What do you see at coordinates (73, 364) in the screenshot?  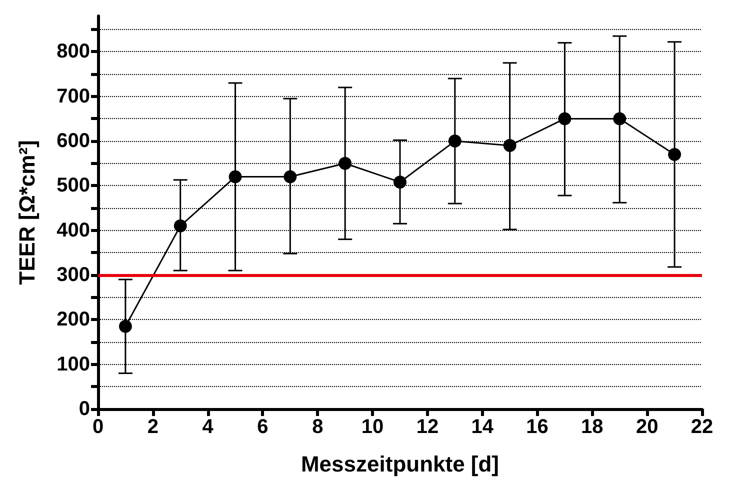 I see `y-tick-label: 100` at bounding box center [73, 364].